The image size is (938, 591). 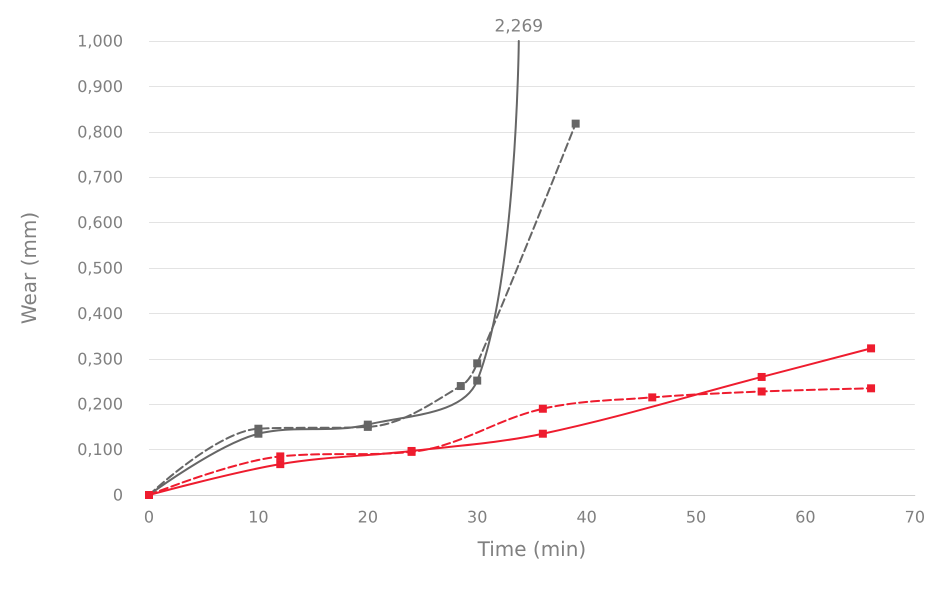 What do you see at coordinates (100, 450) in the screenshot?
I see `y-tick-label: 0,100` at bounding box center [100, 450].